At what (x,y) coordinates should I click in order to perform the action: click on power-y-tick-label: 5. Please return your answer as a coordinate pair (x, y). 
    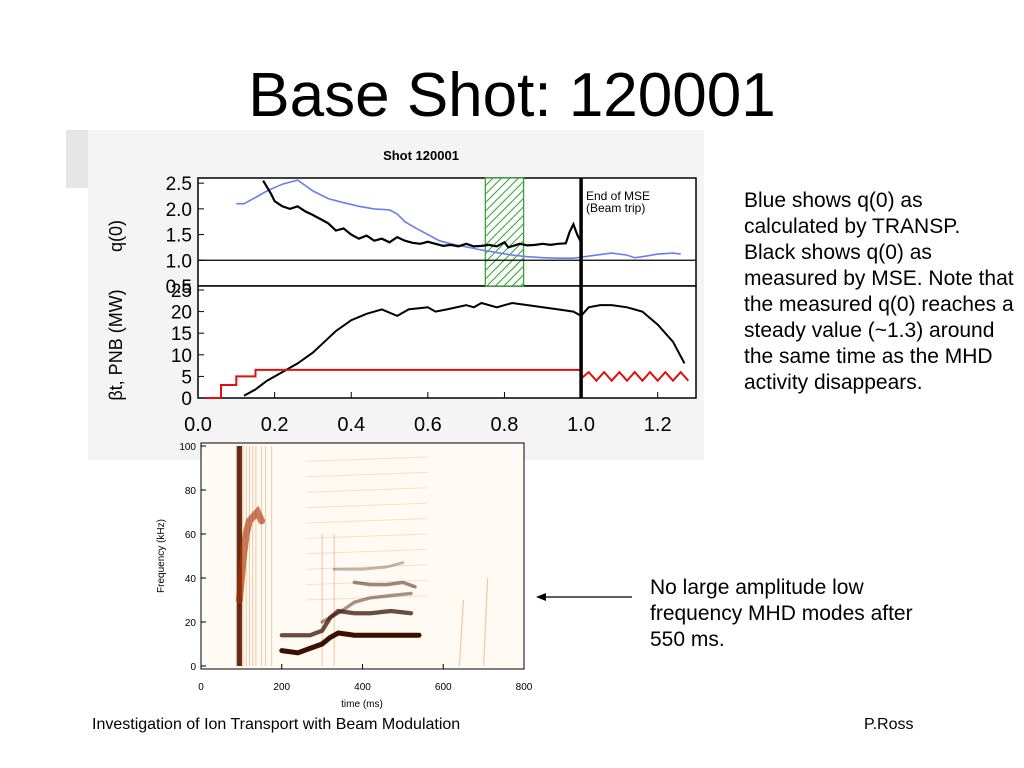
    Looking at the image, I should click on (186, 377).